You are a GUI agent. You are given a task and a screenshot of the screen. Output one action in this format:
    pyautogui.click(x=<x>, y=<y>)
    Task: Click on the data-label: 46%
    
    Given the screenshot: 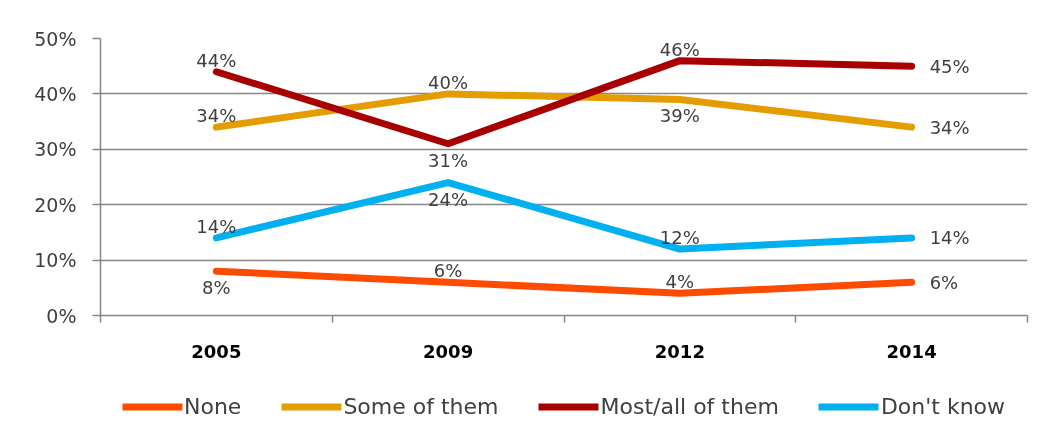 What is the action you would take?
    pyautogui.click(x=679, y=49)
    